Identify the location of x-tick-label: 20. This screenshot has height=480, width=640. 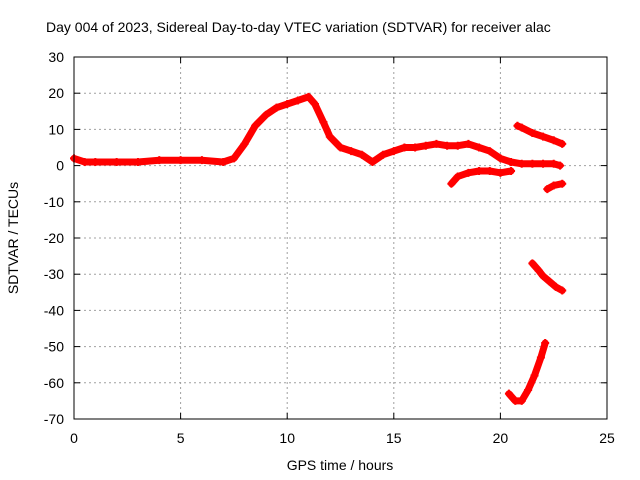
(501, 438).